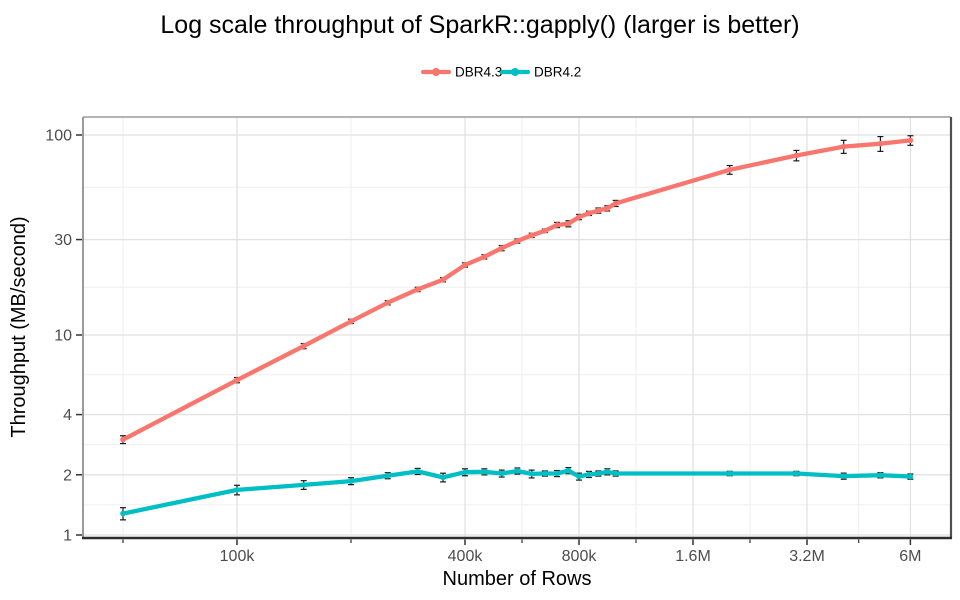  Describe the element at coordinates (67, 536) in the screenshot. I see `y-tick-label: 1` at that location.